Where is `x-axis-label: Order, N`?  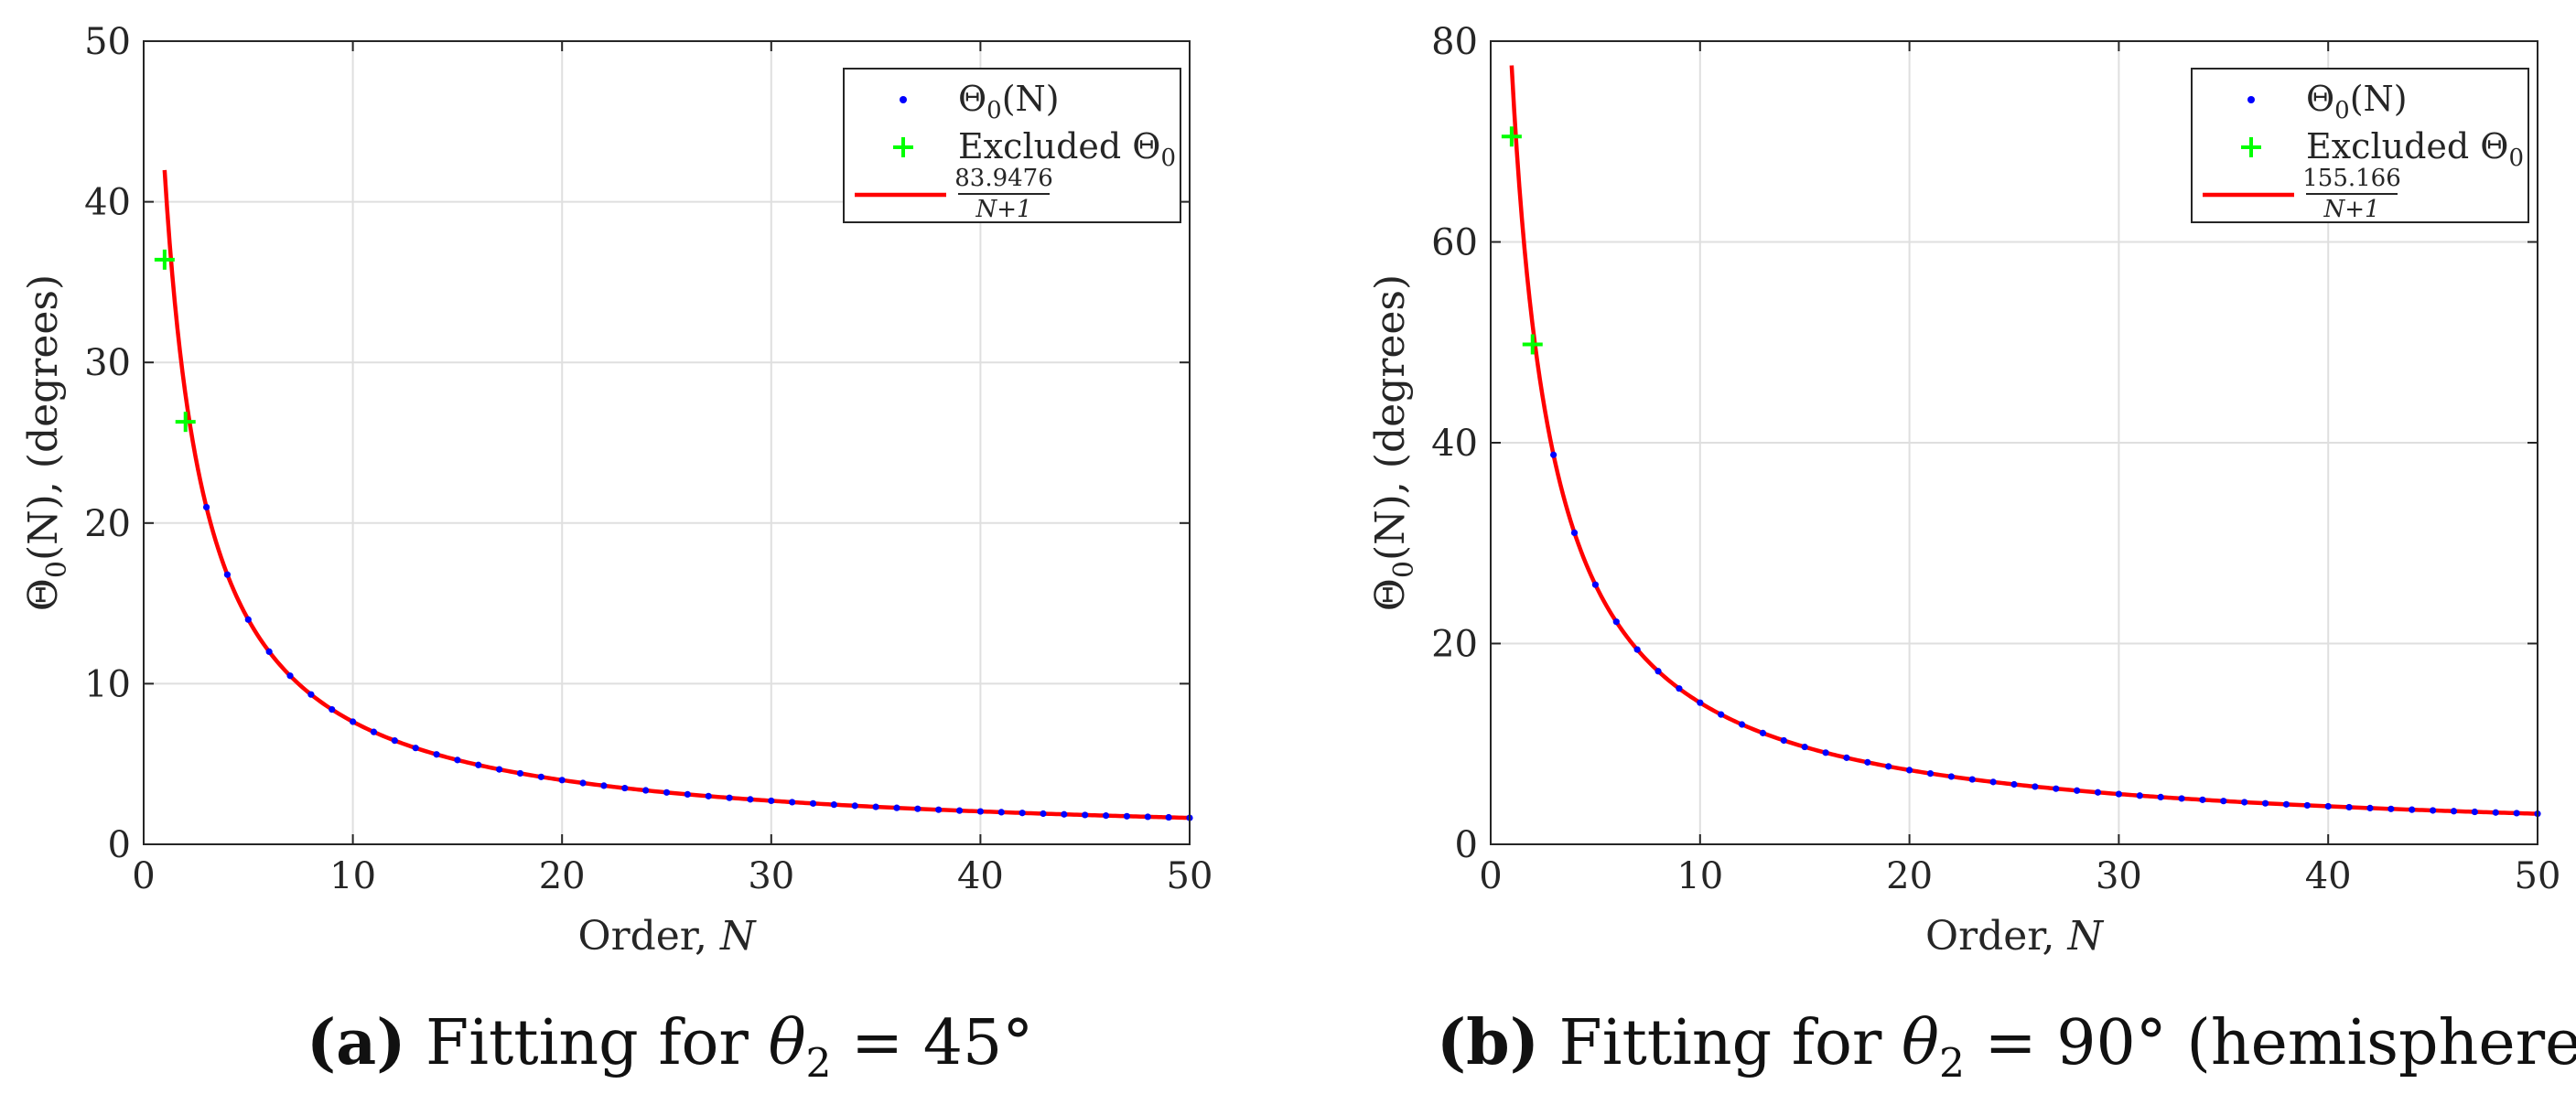
x-axis-label: Order, N is located at coordinates (2014, 936).